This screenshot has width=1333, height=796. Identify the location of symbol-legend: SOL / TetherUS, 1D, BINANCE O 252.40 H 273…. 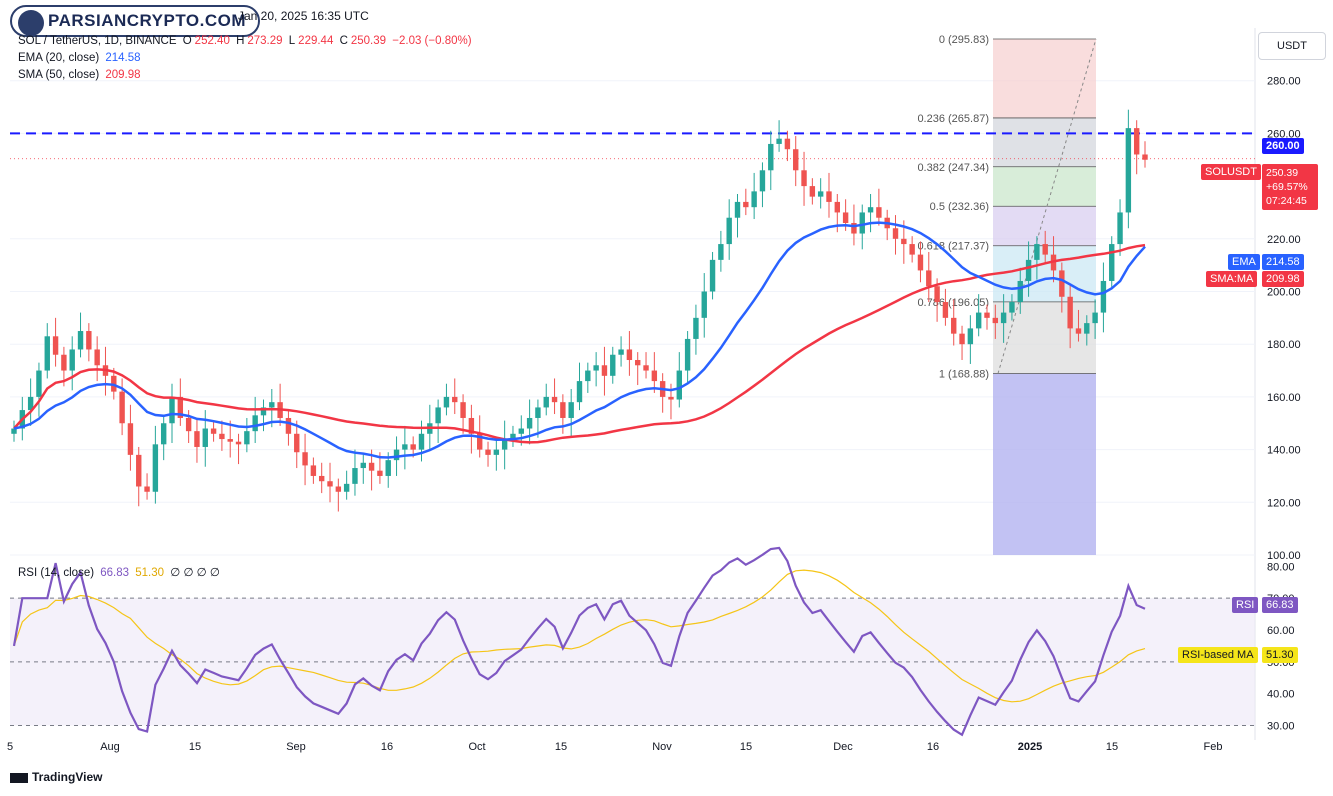
(246, 41).